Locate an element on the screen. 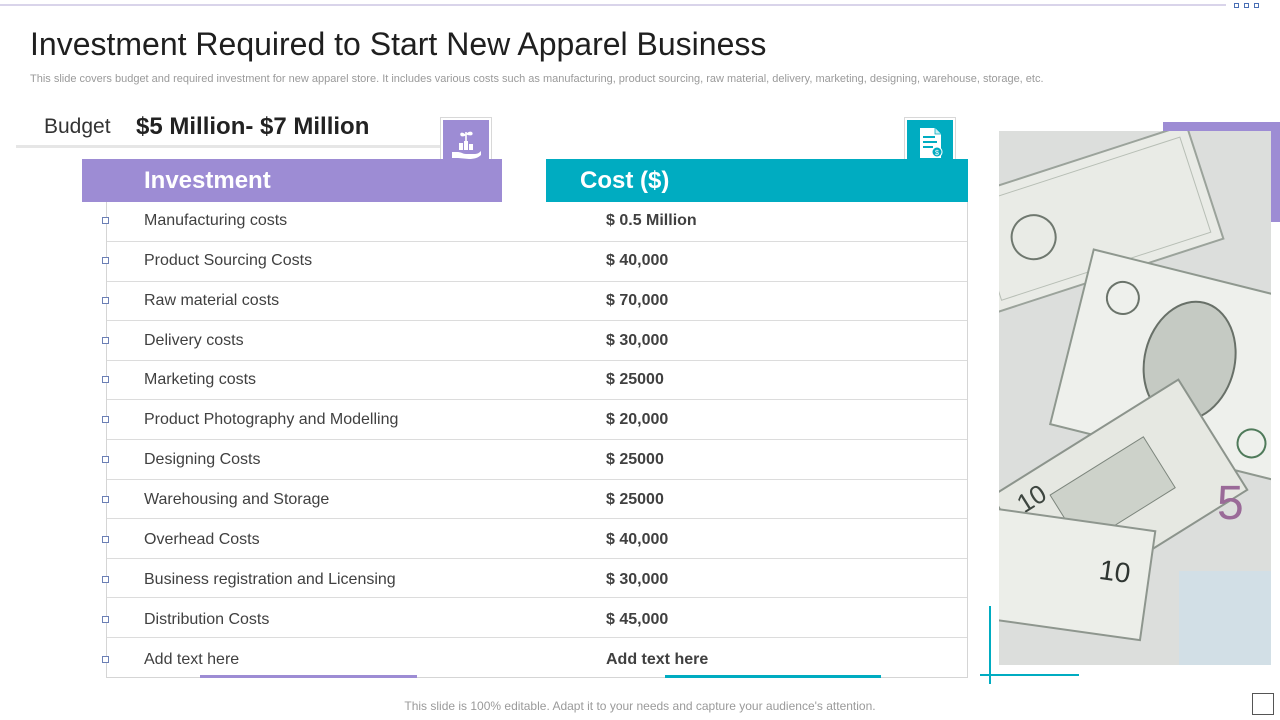 The height and width of the screenshot is (720, 1280). cost-cell: $ 20,000 is located at coordinates (637, 419).